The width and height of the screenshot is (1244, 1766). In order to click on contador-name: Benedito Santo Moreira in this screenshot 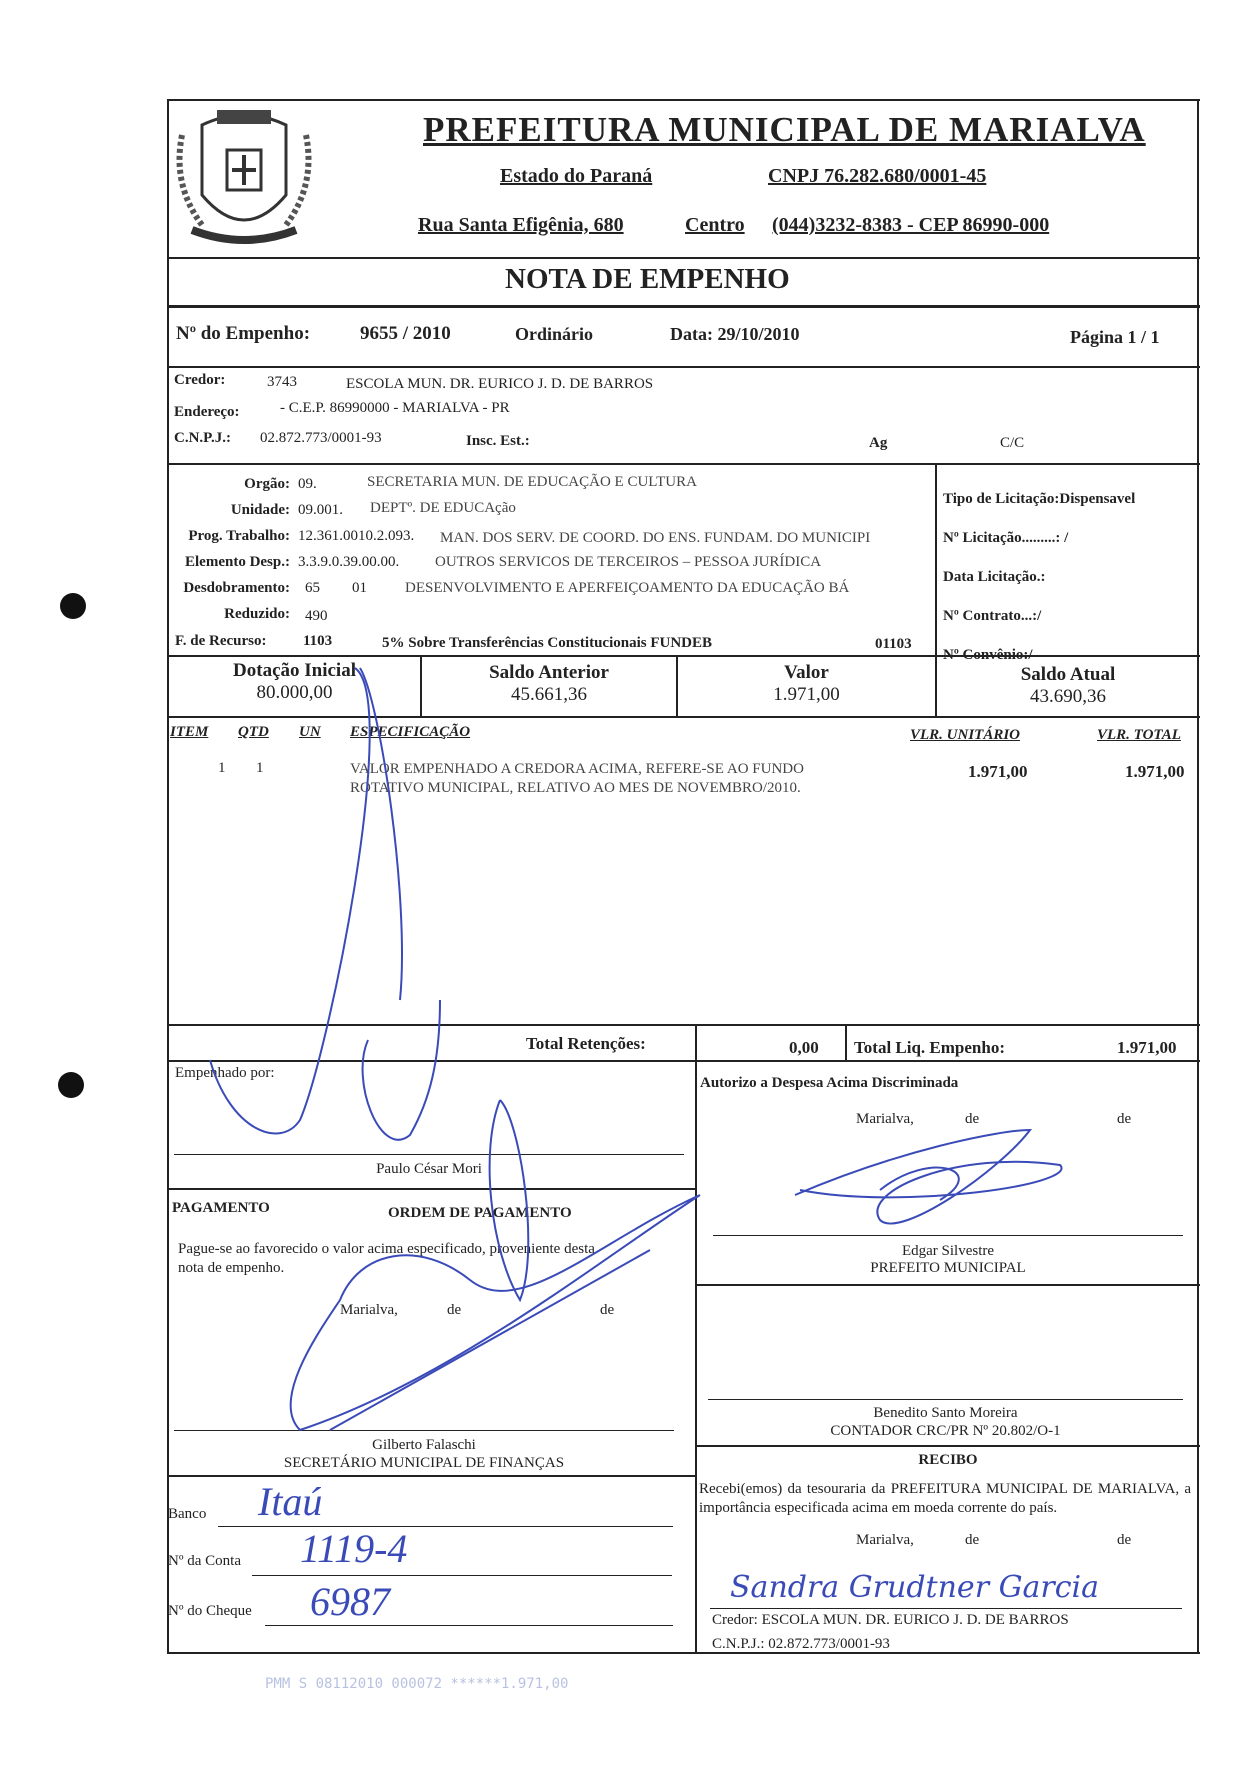, I will do `click(945, 1413)`.